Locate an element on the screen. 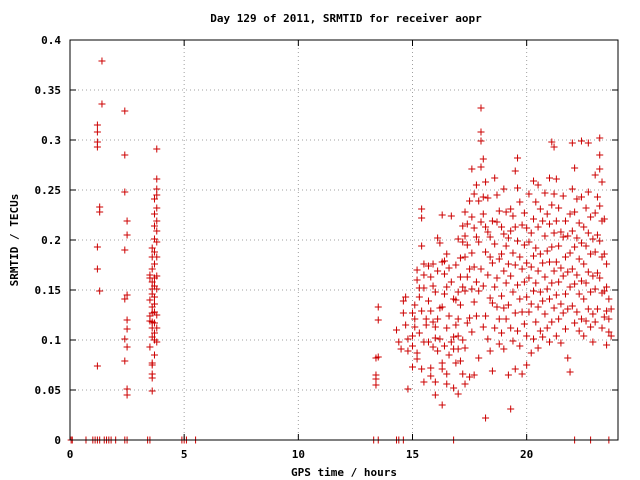  x-tick-label: 10 is located at coordinates (298, 454).